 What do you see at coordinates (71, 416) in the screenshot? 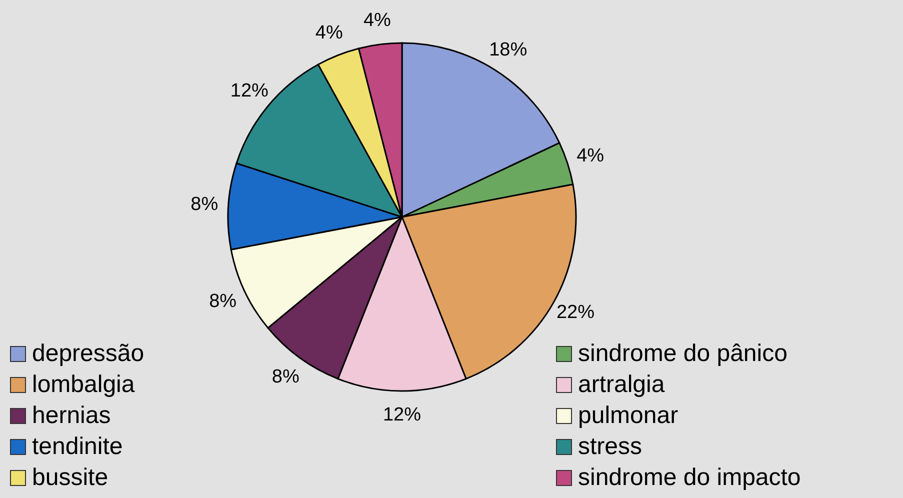
I see `legend-label: hernias` at bounding box center [71, 416].